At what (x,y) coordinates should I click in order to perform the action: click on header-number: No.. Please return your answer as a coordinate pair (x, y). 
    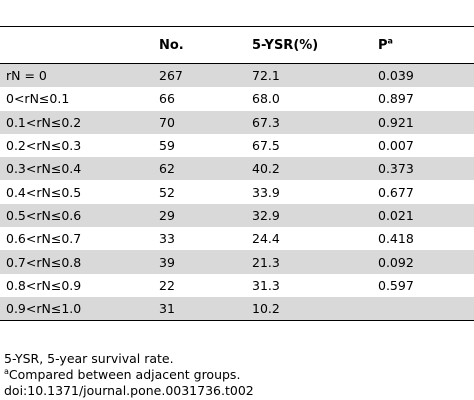
    Looking at the image, I should click on (171, 45).